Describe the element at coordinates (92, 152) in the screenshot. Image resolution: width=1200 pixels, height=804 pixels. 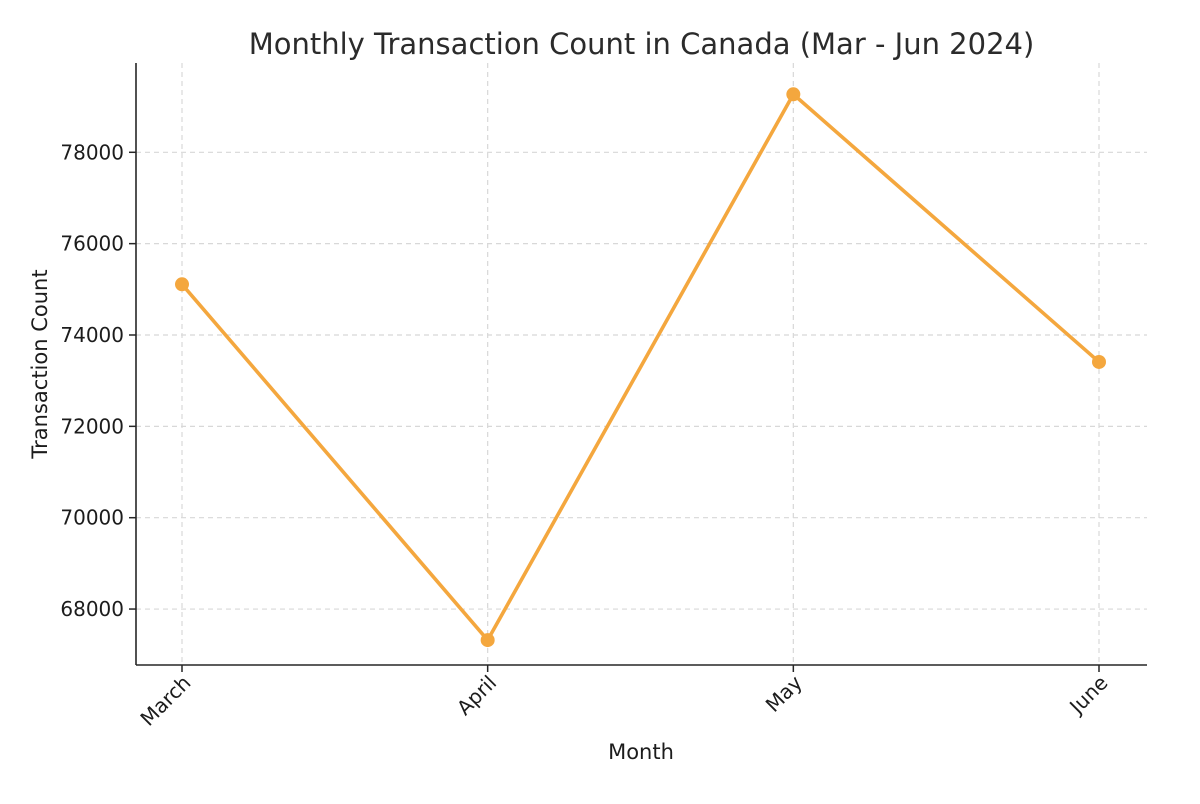
I see `y-tick-label: 78000` at that location.